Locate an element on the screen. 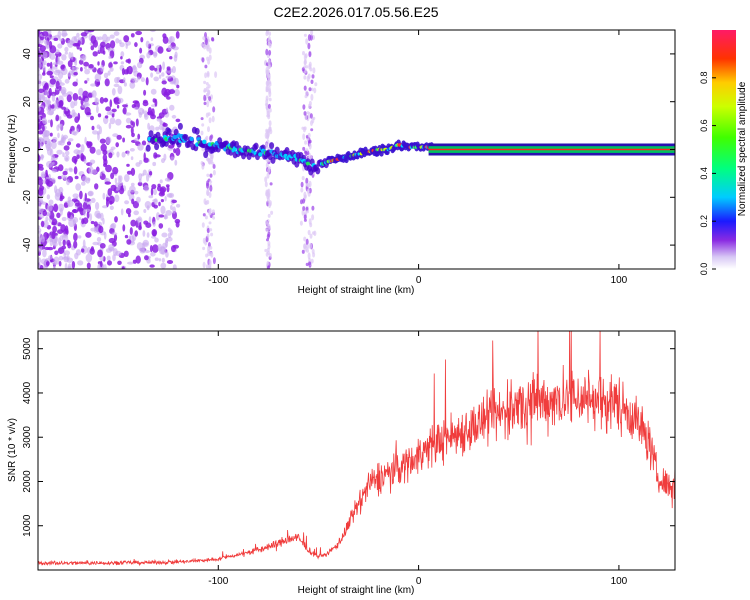 This screenshot has height=600, width=750. snr-xlabel: Height of straight line (km) is located at coordinates (356, 590).